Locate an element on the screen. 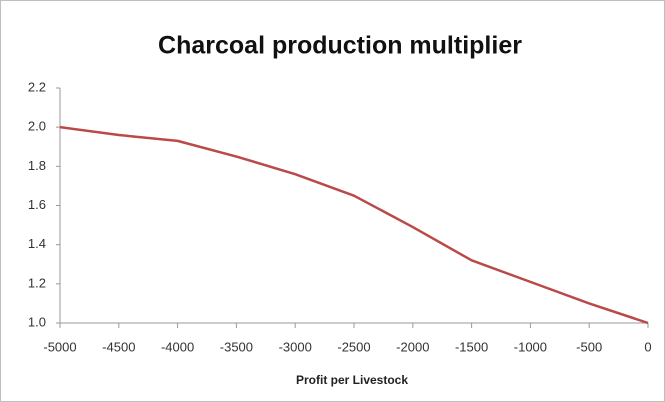 This screenshot has height=402, width=665. x-tick-label: -1500 is located at coordinates (471, 346).